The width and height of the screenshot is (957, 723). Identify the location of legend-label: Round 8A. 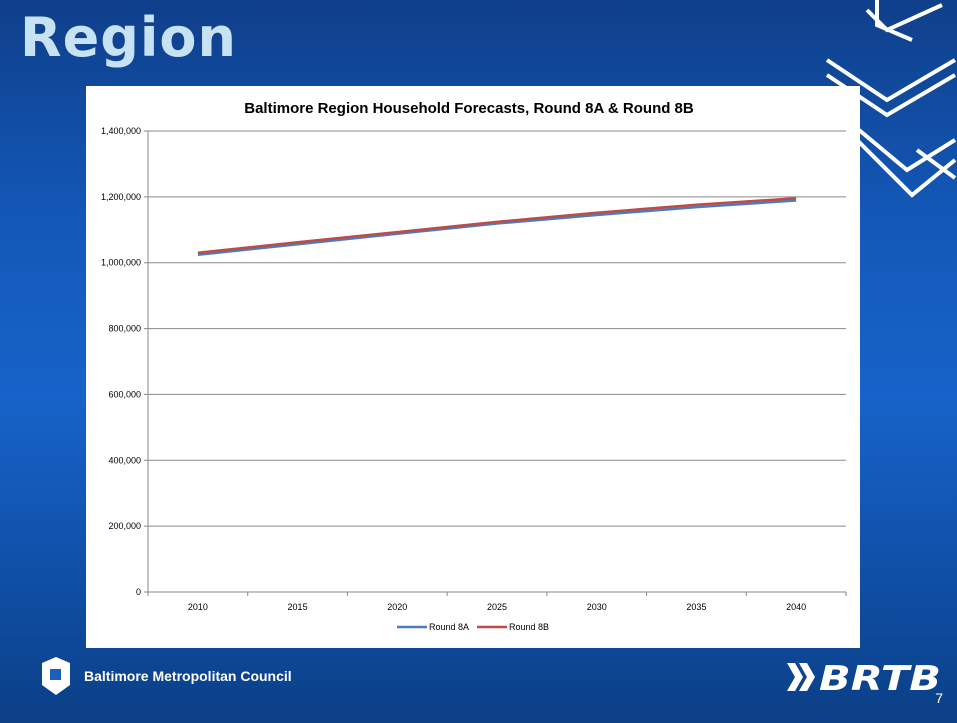
(449, 627).